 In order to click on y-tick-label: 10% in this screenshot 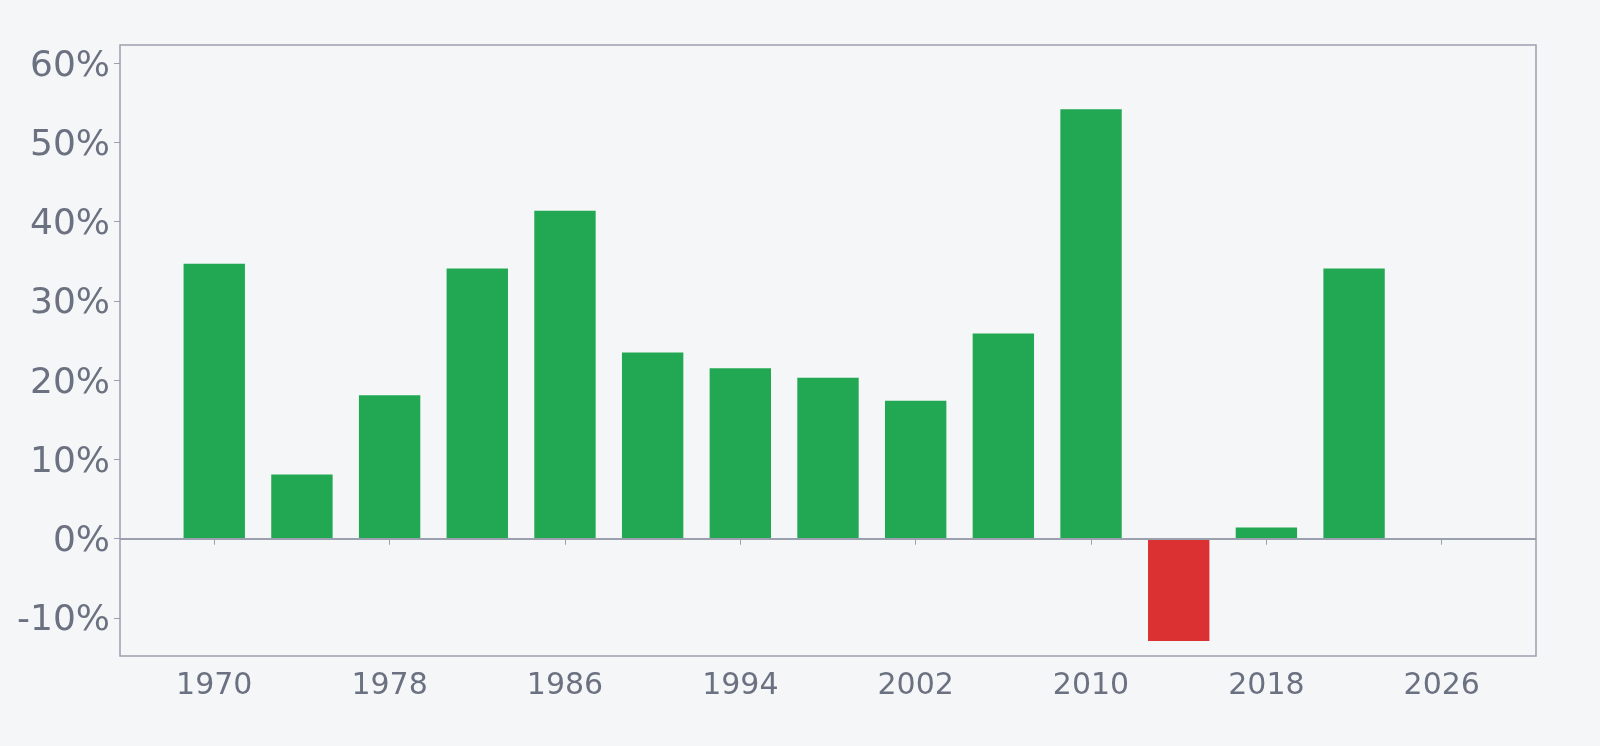, I will do `click(69, 459)`.